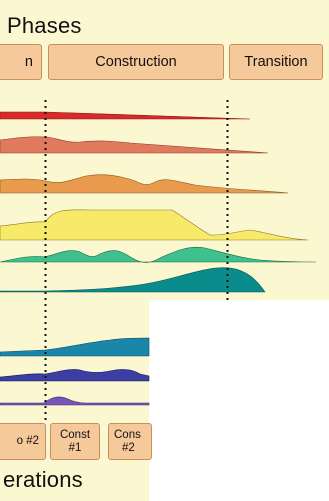 The image size is (329, 501). Describe the element at coordinates (75, 434) in the screenshot. I see `iteration-construction-1-line1: Const` at that location.